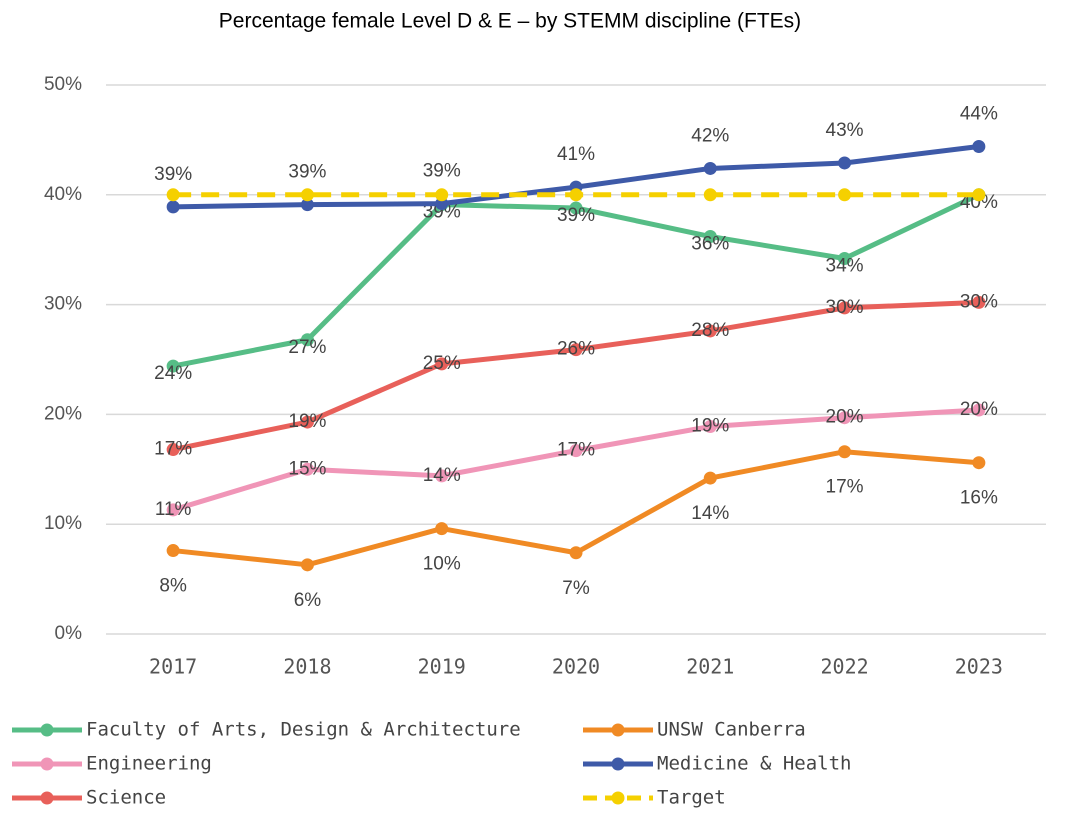 This screenshot has height=818, width=1067. What do you see at coordinates (979, 114) in the screenshot?
I see `data-label: 44%` at bounding box center [979, 114].